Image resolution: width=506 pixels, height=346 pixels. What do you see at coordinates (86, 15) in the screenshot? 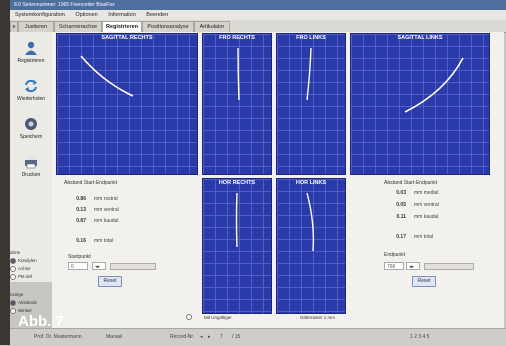
I see `menu-optionen: Optionen` at bounding box center [86, 15].